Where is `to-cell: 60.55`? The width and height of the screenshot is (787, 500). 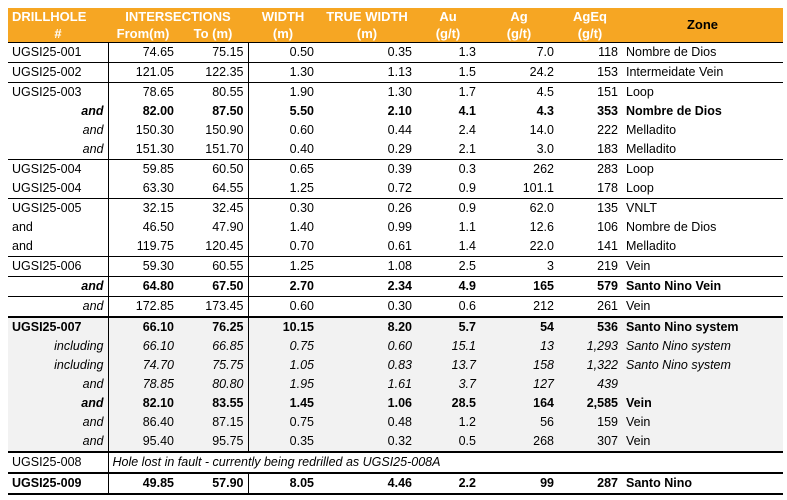 to-cell: 60.55 is located at coordinates (213, 266).